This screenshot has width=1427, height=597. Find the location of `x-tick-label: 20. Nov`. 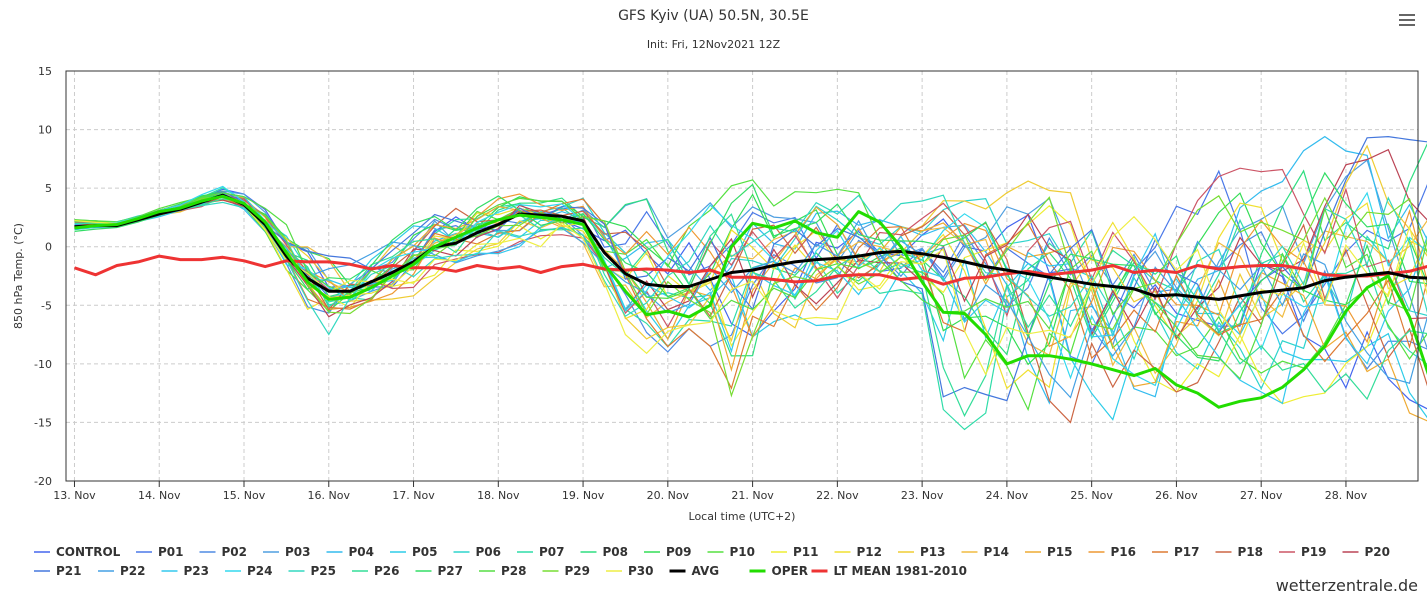

x-tick-label: 20. Nov is located at coordinates (668, 495).